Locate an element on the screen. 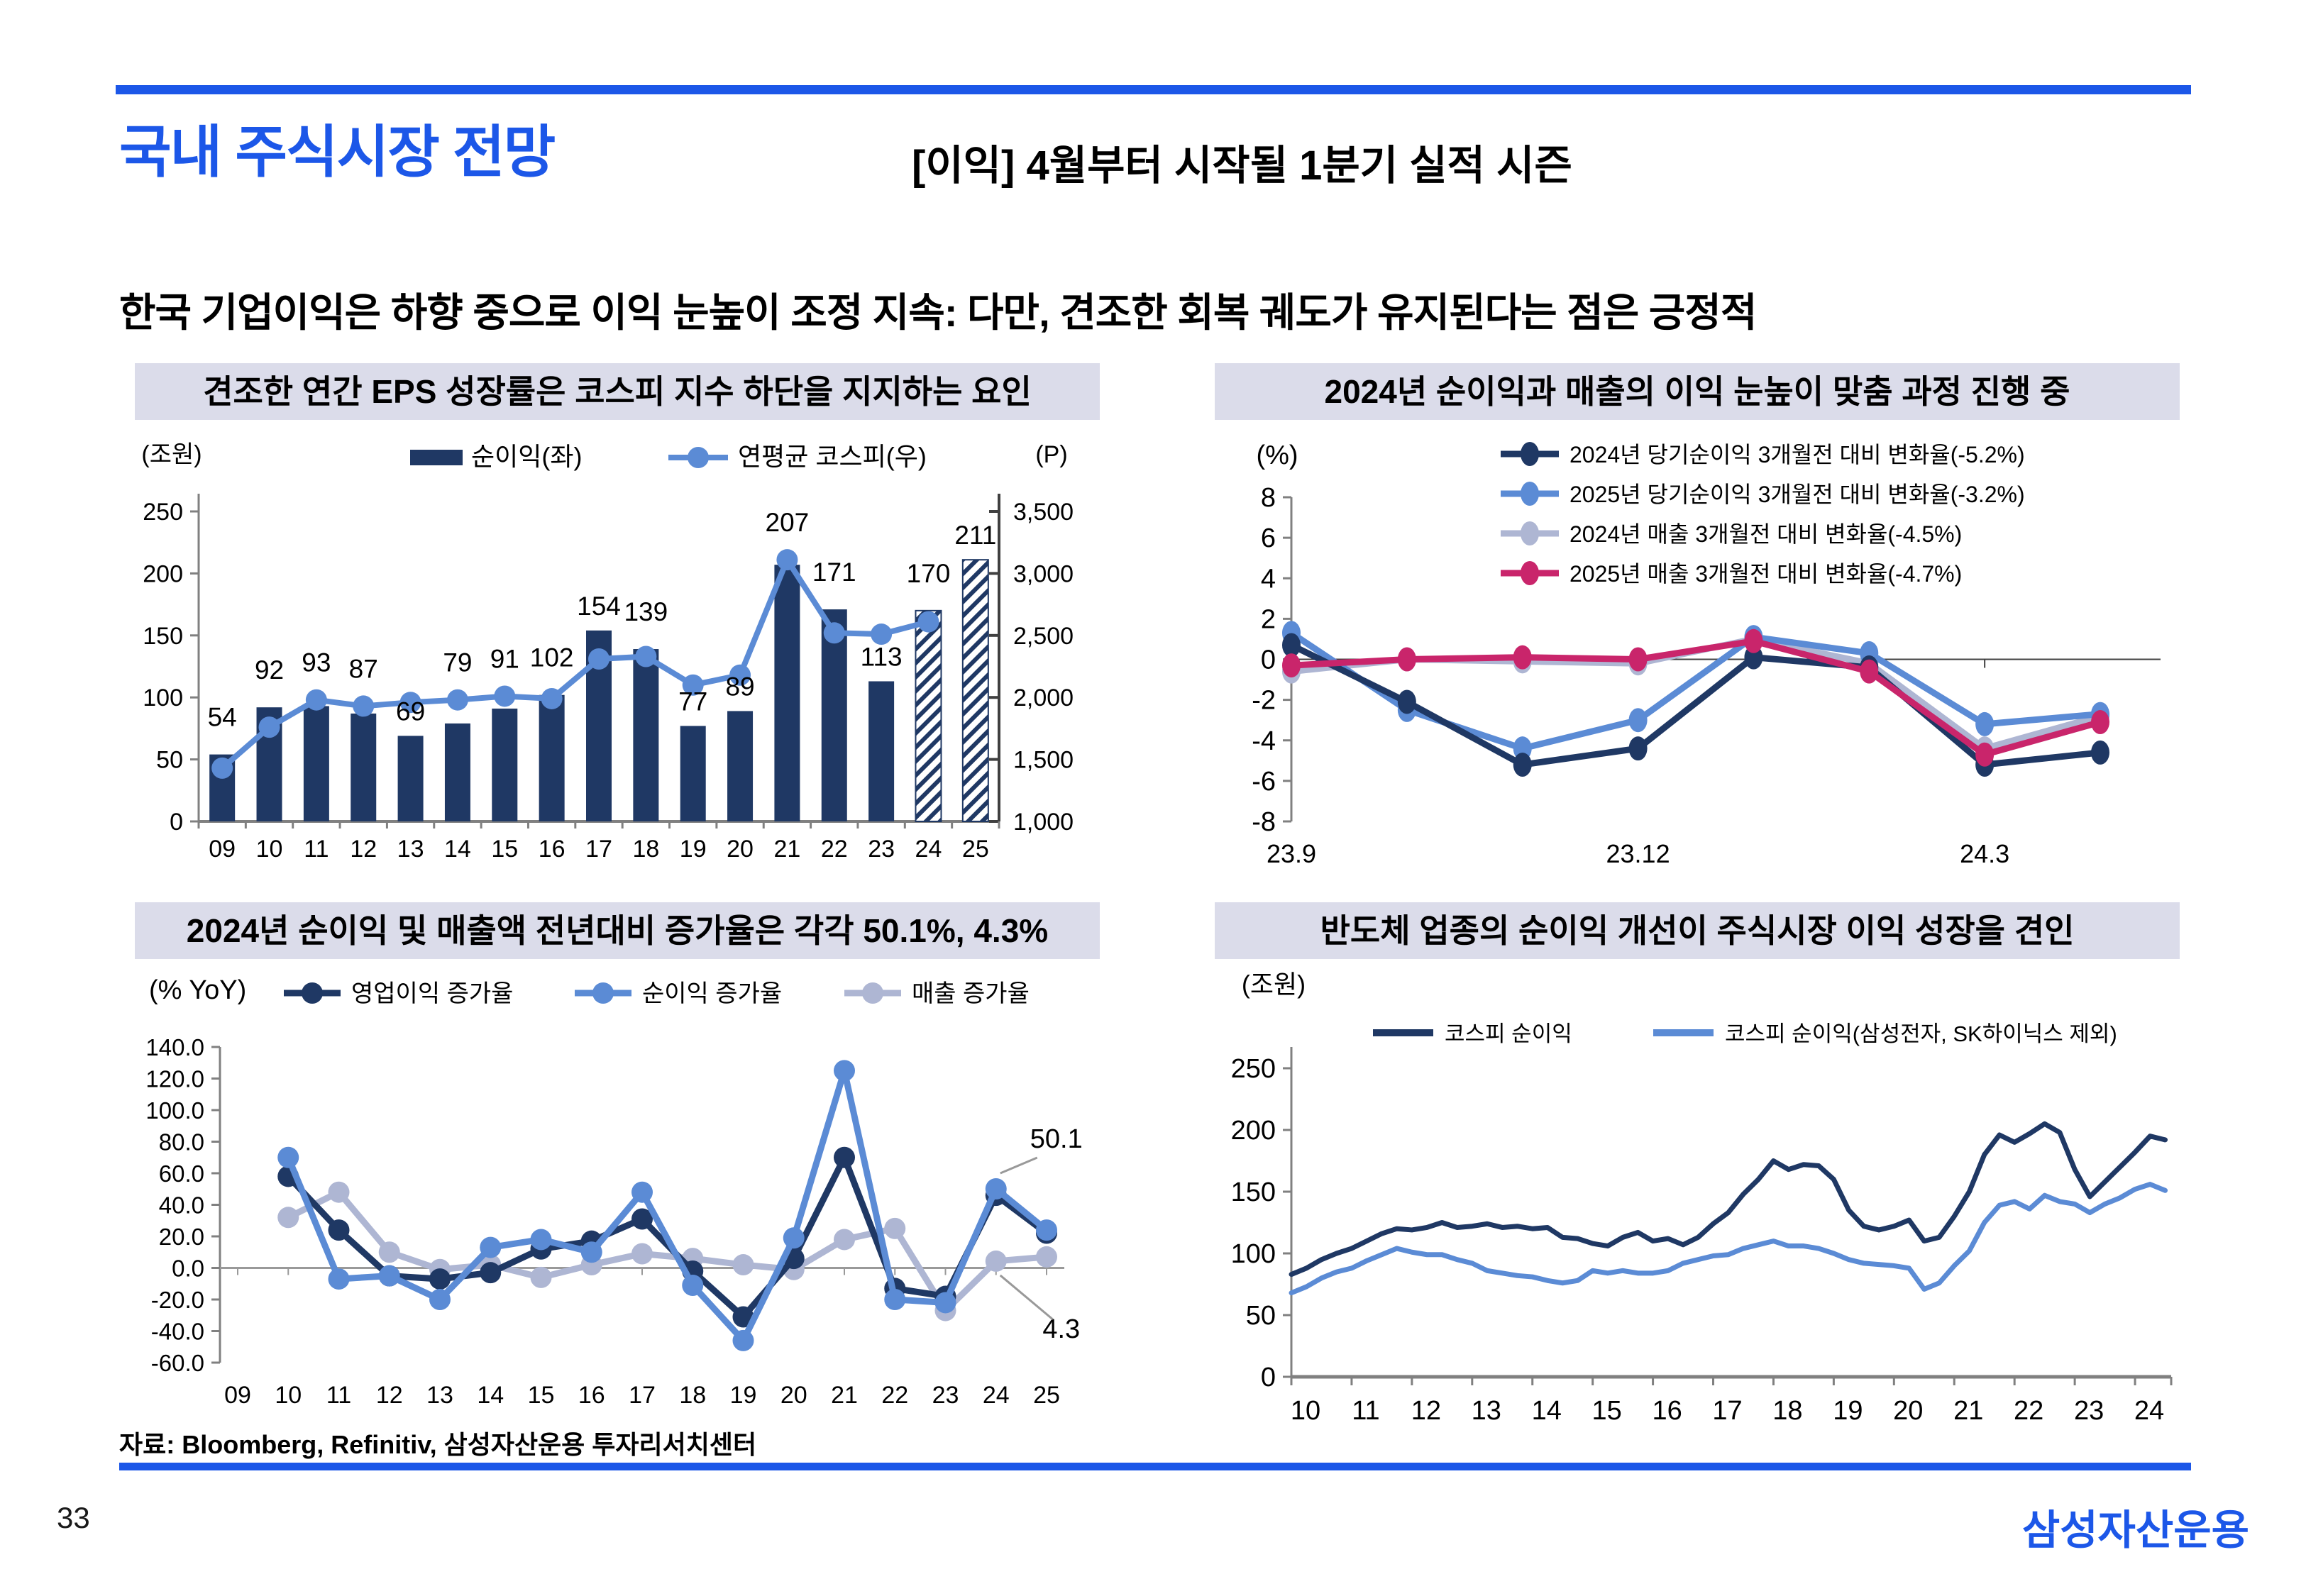 This screenshot has width=2306, height=1596. svg-text: 11 is located at coordinates (1365, 1411).